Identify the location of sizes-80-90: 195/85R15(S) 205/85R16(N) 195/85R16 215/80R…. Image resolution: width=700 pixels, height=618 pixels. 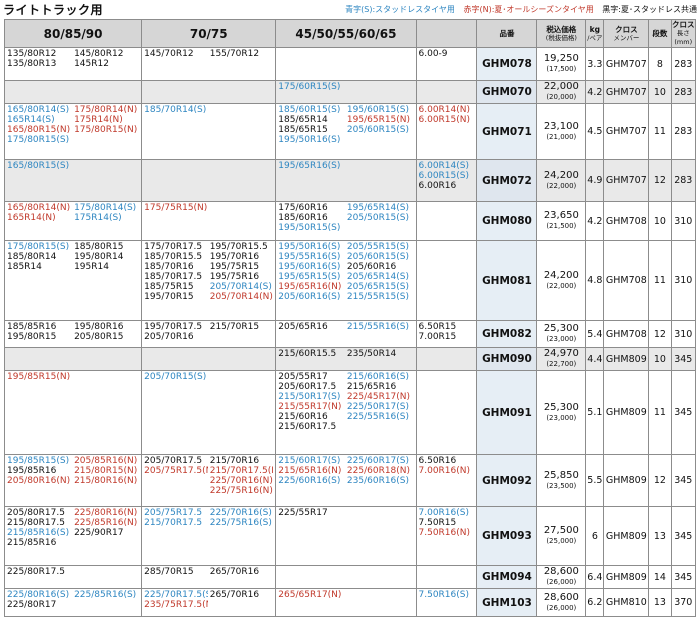
(73, 480).